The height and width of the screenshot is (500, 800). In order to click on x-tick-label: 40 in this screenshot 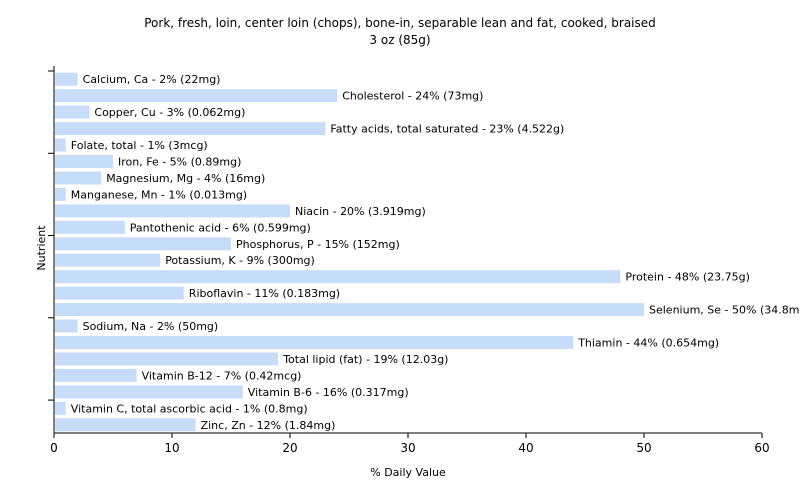, I will do `click(525, 448)`.